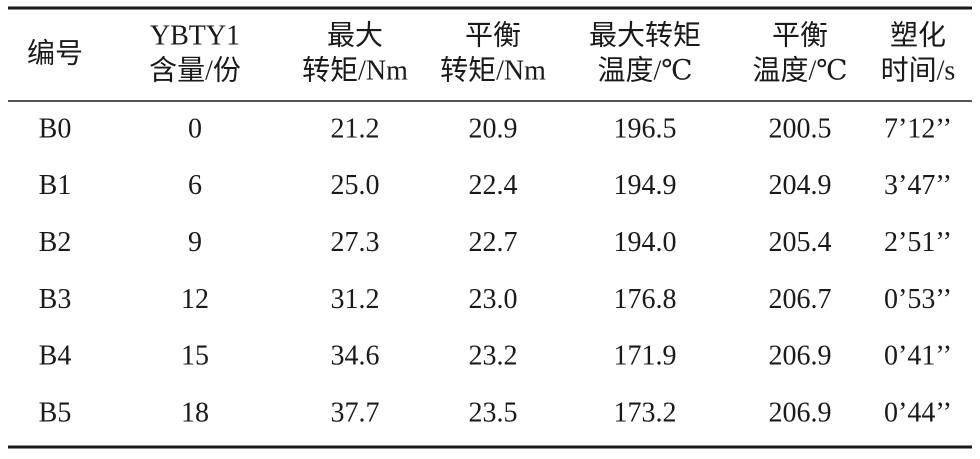 The height and width of the screenshot is (459, 980). Describe the element at coordinates (55, 242) in the screenshot. I see `table-cell: B2` at that location.